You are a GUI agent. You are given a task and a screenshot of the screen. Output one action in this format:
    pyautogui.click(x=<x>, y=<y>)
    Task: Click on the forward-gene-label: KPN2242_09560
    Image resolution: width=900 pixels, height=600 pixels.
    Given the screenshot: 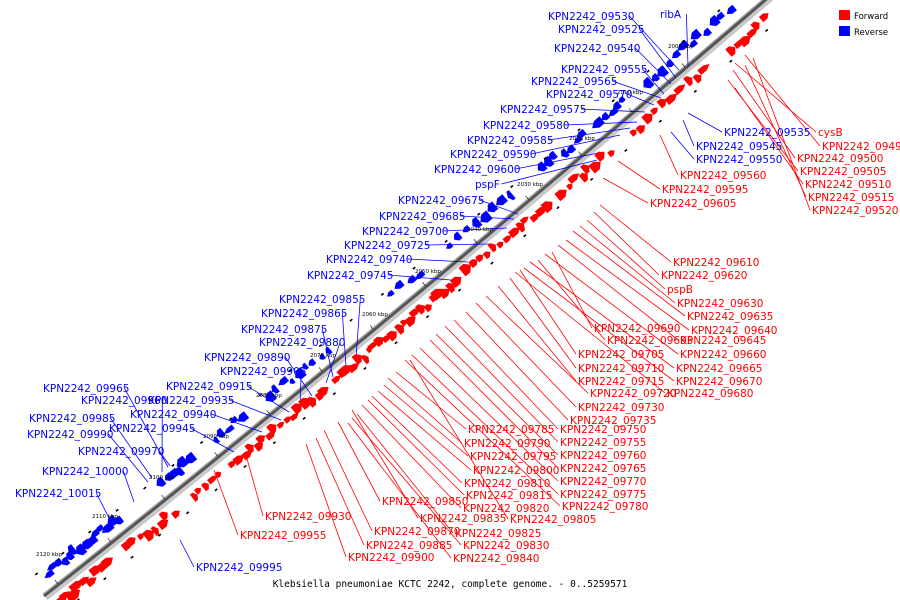 What is the action you would take?
    pyautogui.click(x=723, y=176)
    